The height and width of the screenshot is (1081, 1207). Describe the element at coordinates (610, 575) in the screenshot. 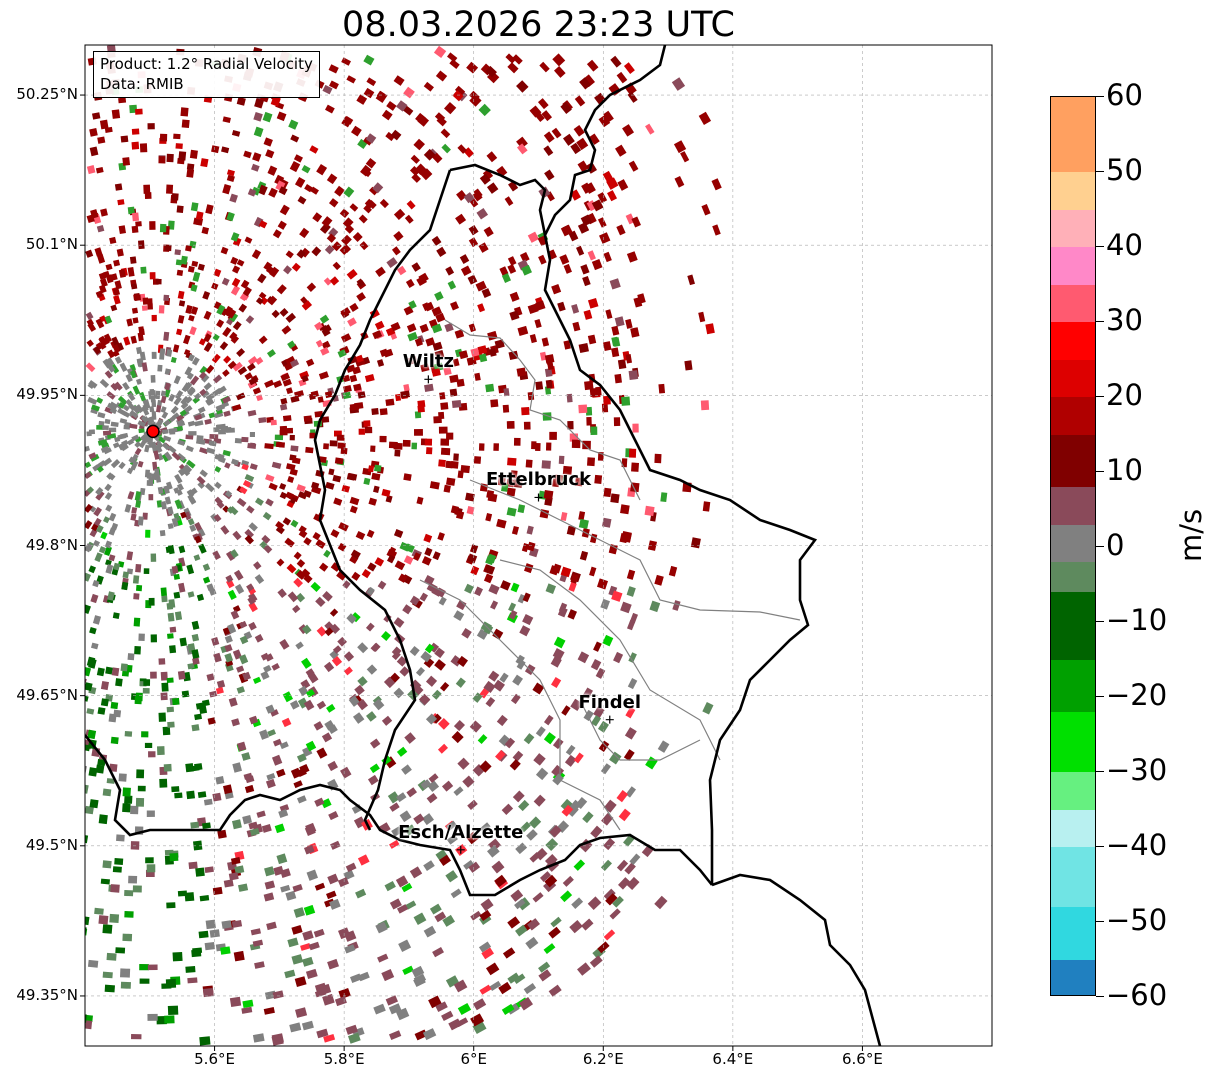

I see `canton-boundaries` at that location.